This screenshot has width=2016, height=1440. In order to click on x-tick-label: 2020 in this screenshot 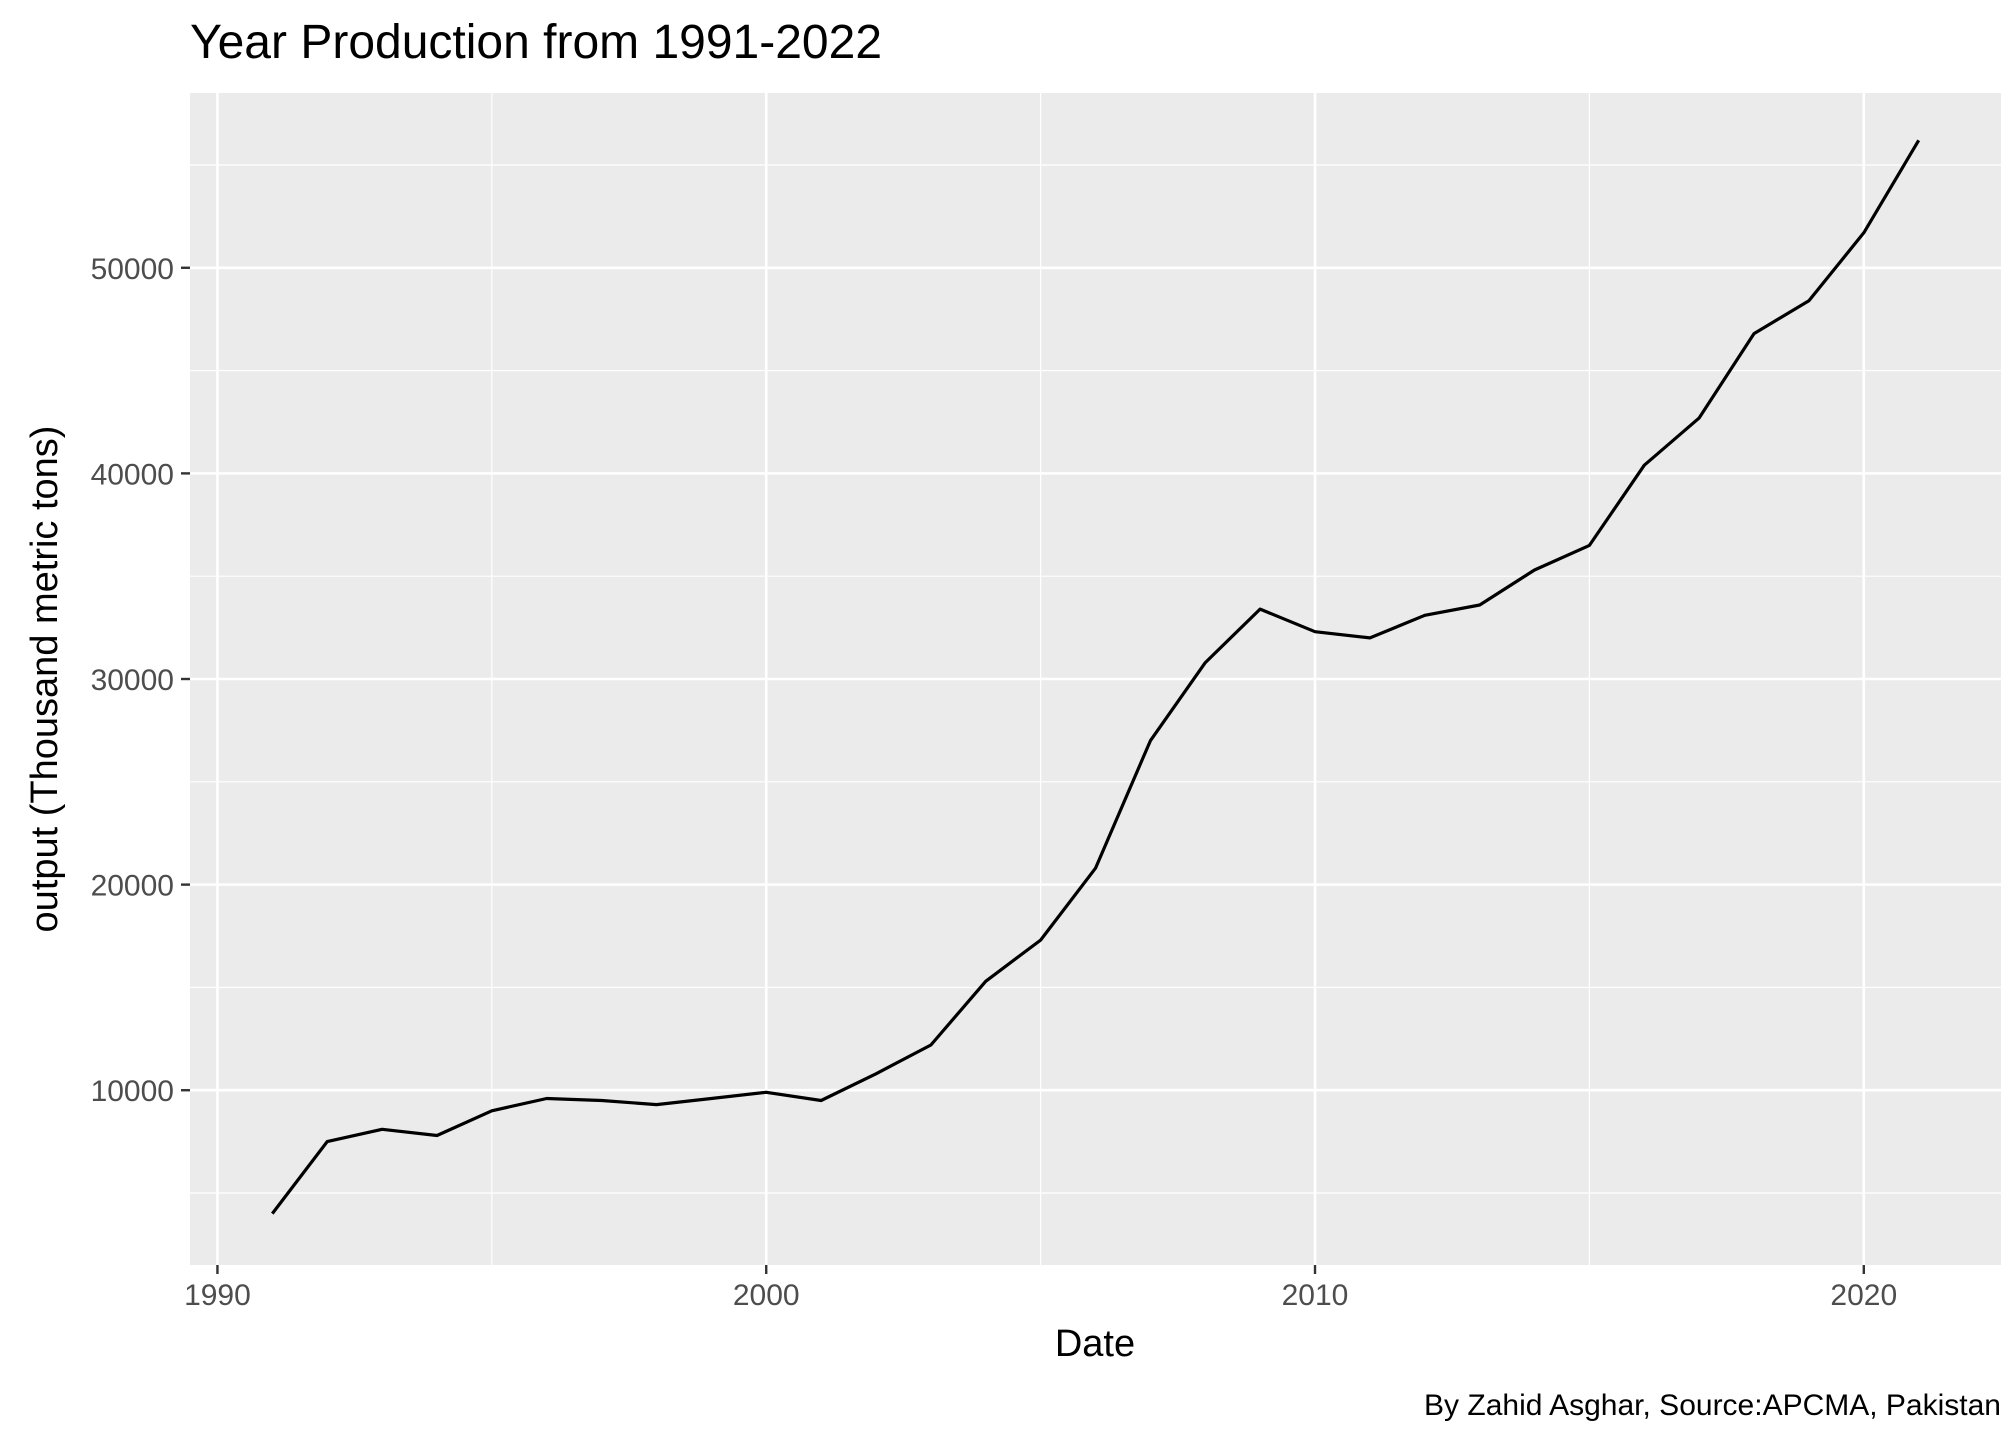, I will do `click(1863, 1295)`.